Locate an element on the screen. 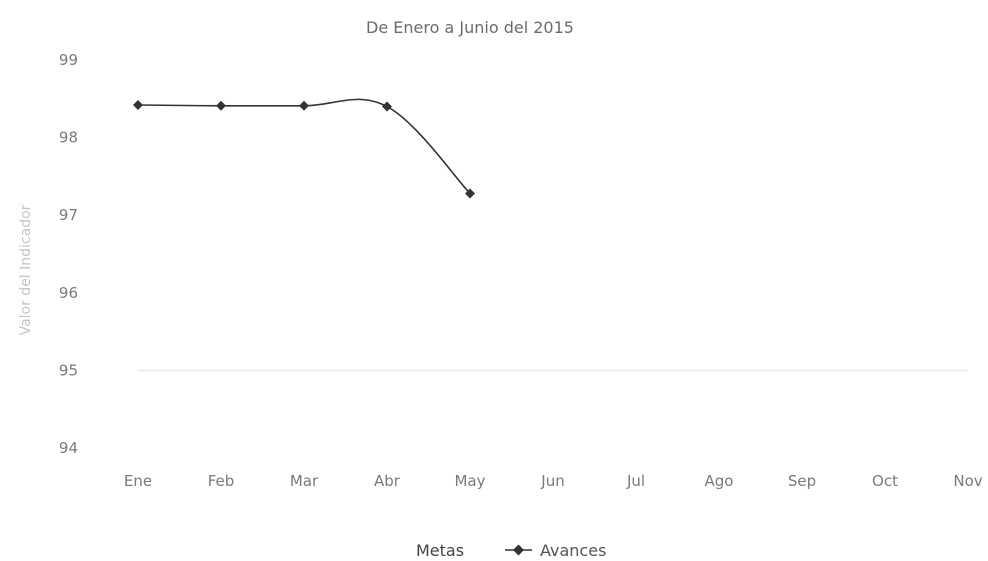 The height and width of the screenshot is (561, 988). legend-avances-marker is located at coordinates (518, 550).